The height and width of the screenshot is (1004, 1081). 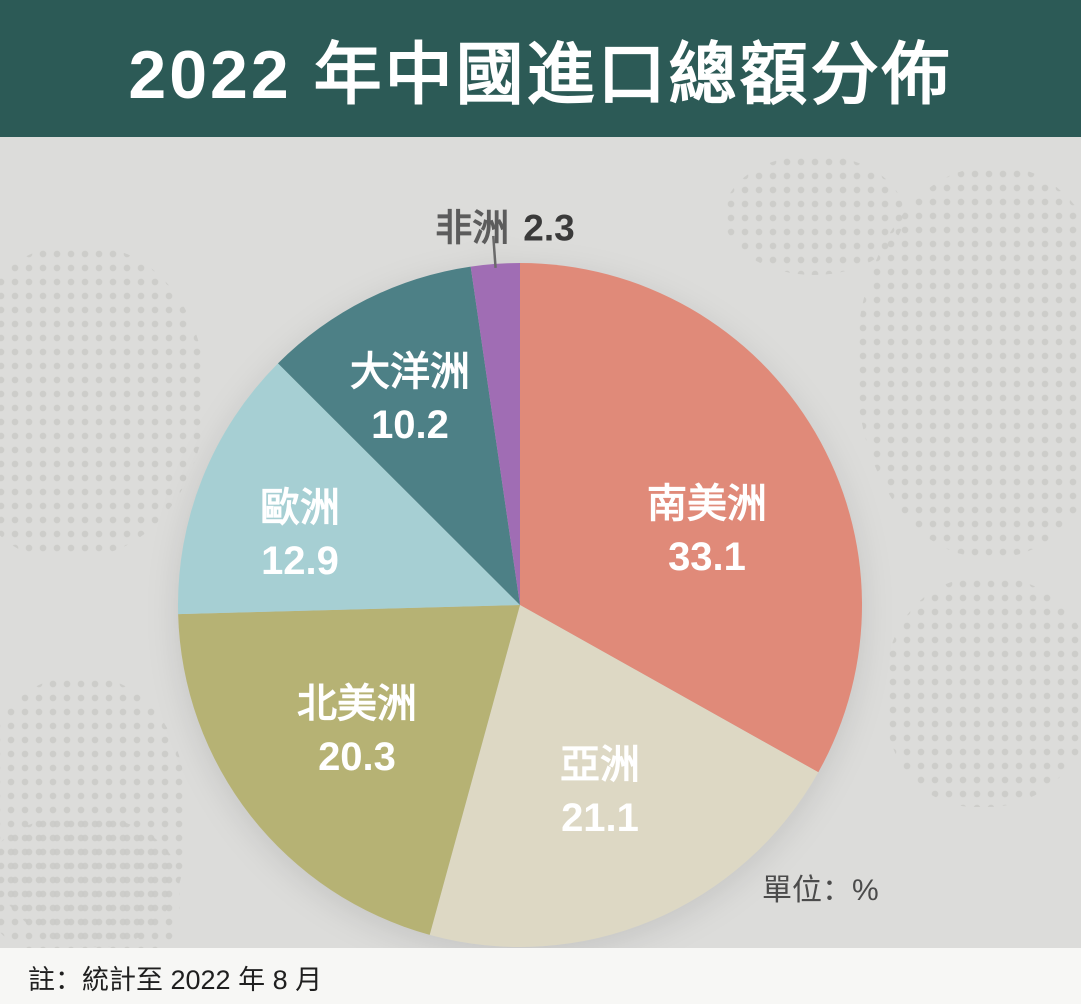 What do you see at coordinates (540, 976) in the screenshot?
I see `footer: 註：統計至 2022 年 8 月 資料來源：中國海關總署` at bounding box center [540, 976].